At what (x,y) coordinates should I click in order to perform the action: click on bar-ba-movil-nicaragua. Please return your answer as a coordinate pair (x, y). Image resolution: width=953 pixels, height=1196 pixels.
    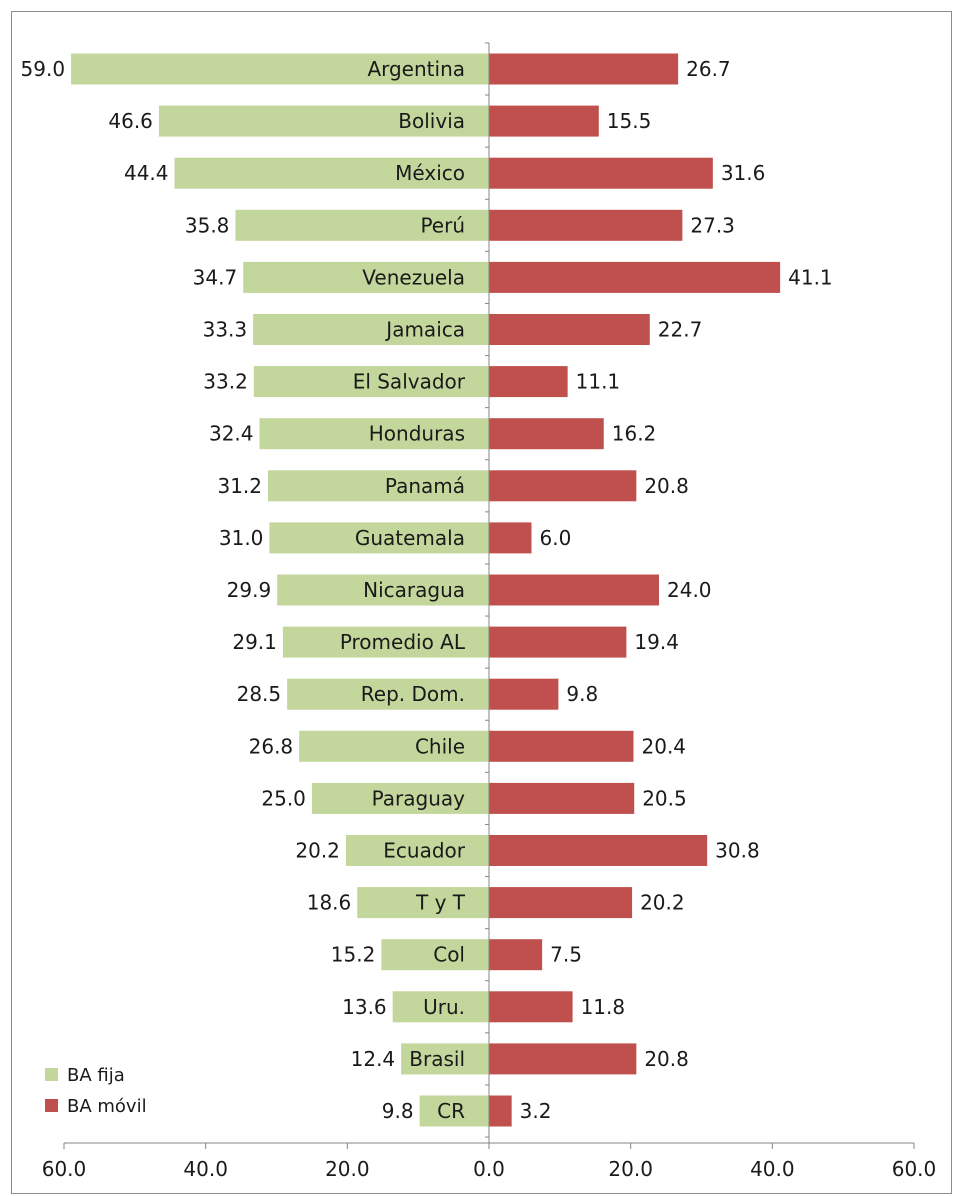
    Looking at the image, I should click on (574, 590).